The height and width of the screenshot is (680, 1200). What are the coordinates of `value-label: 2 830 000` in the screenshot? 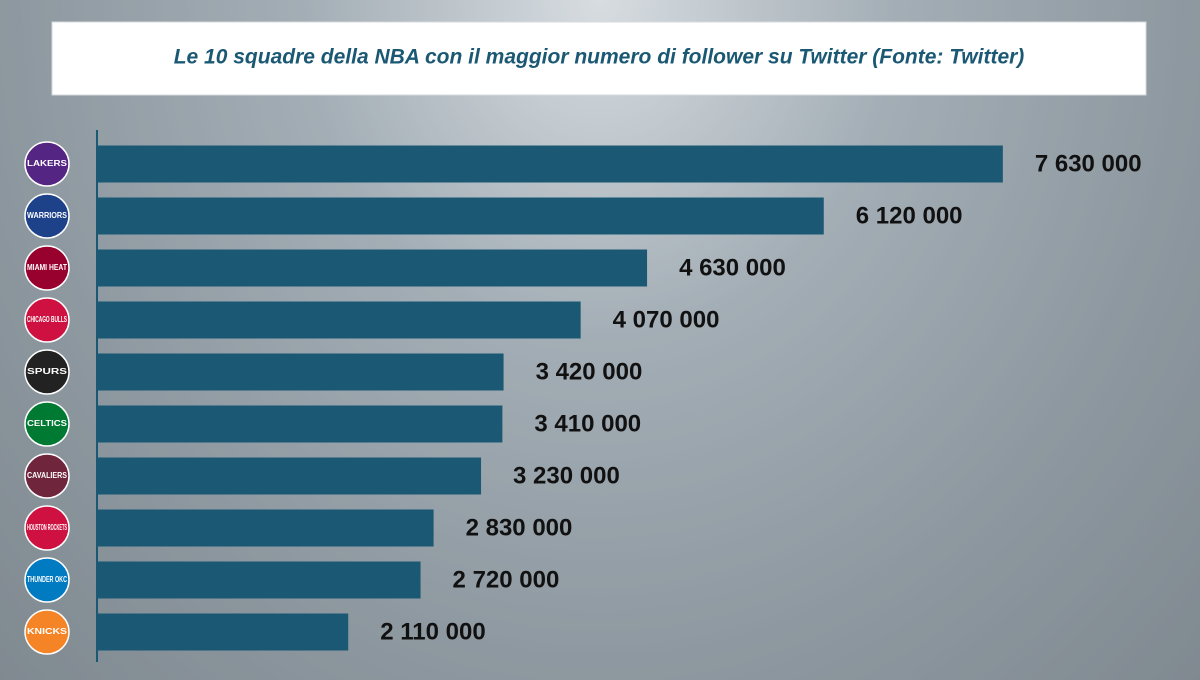 It's located at (519, 527).